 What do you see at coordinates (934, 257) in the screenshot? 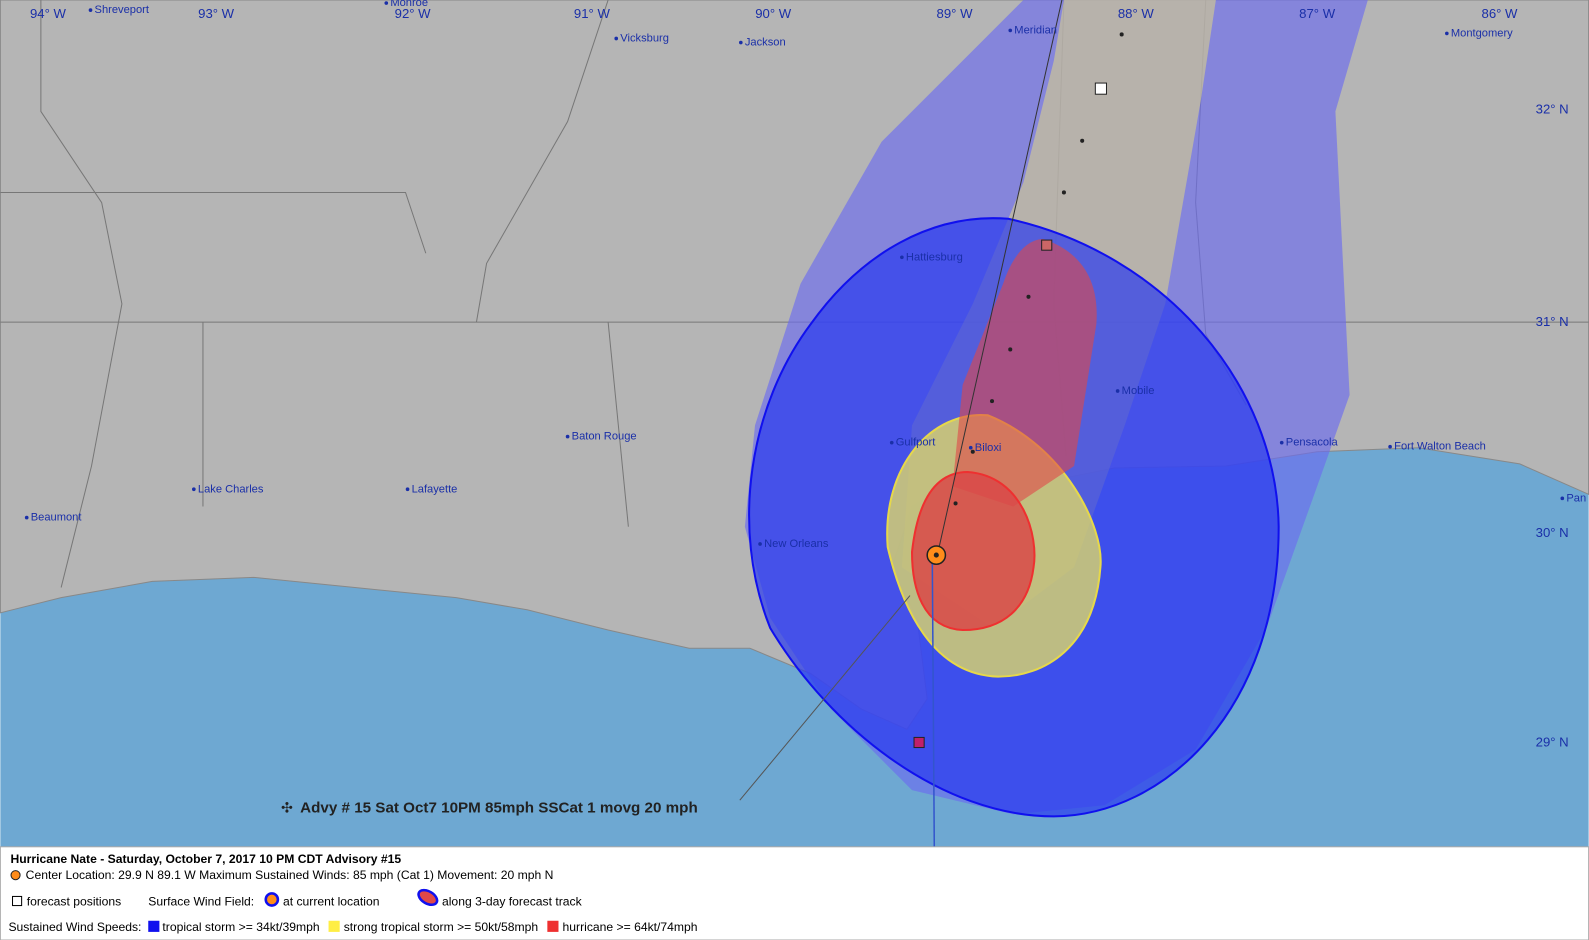
I see `city-label: Hattiesburg` at bounding box center [934, 257].